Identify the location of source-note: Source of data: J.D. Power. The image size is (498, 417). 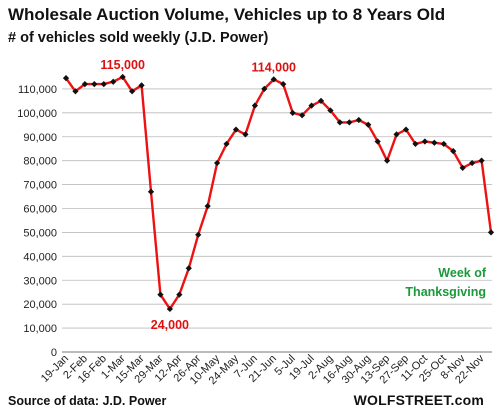
(87, 401).